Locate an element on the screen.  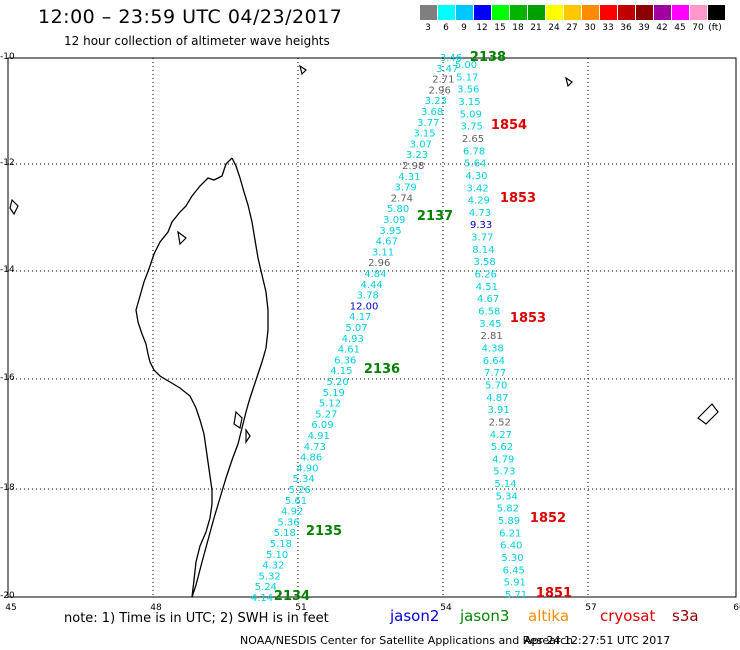
wave-height-value: 6.58 is located at coordinates (489, 312).